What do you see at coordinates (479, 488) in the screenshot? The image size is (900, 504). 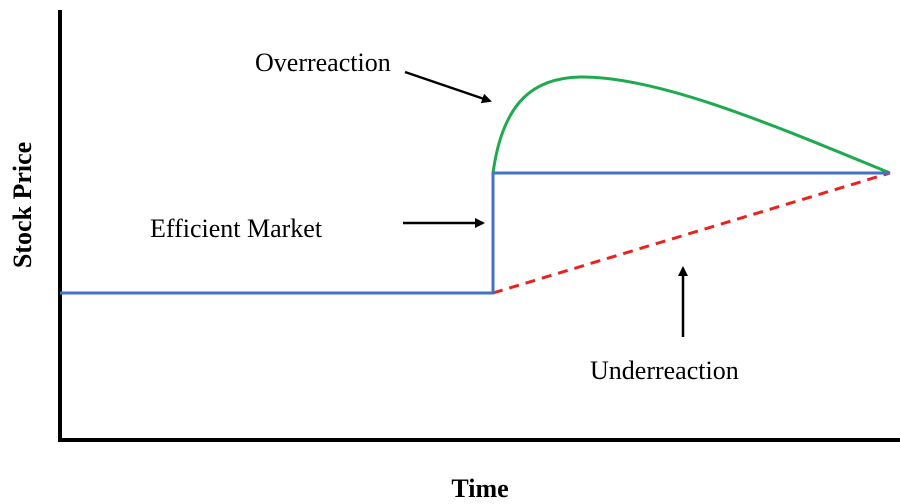 I see `x-axis-label: Time` at bounding box center [479, 488].